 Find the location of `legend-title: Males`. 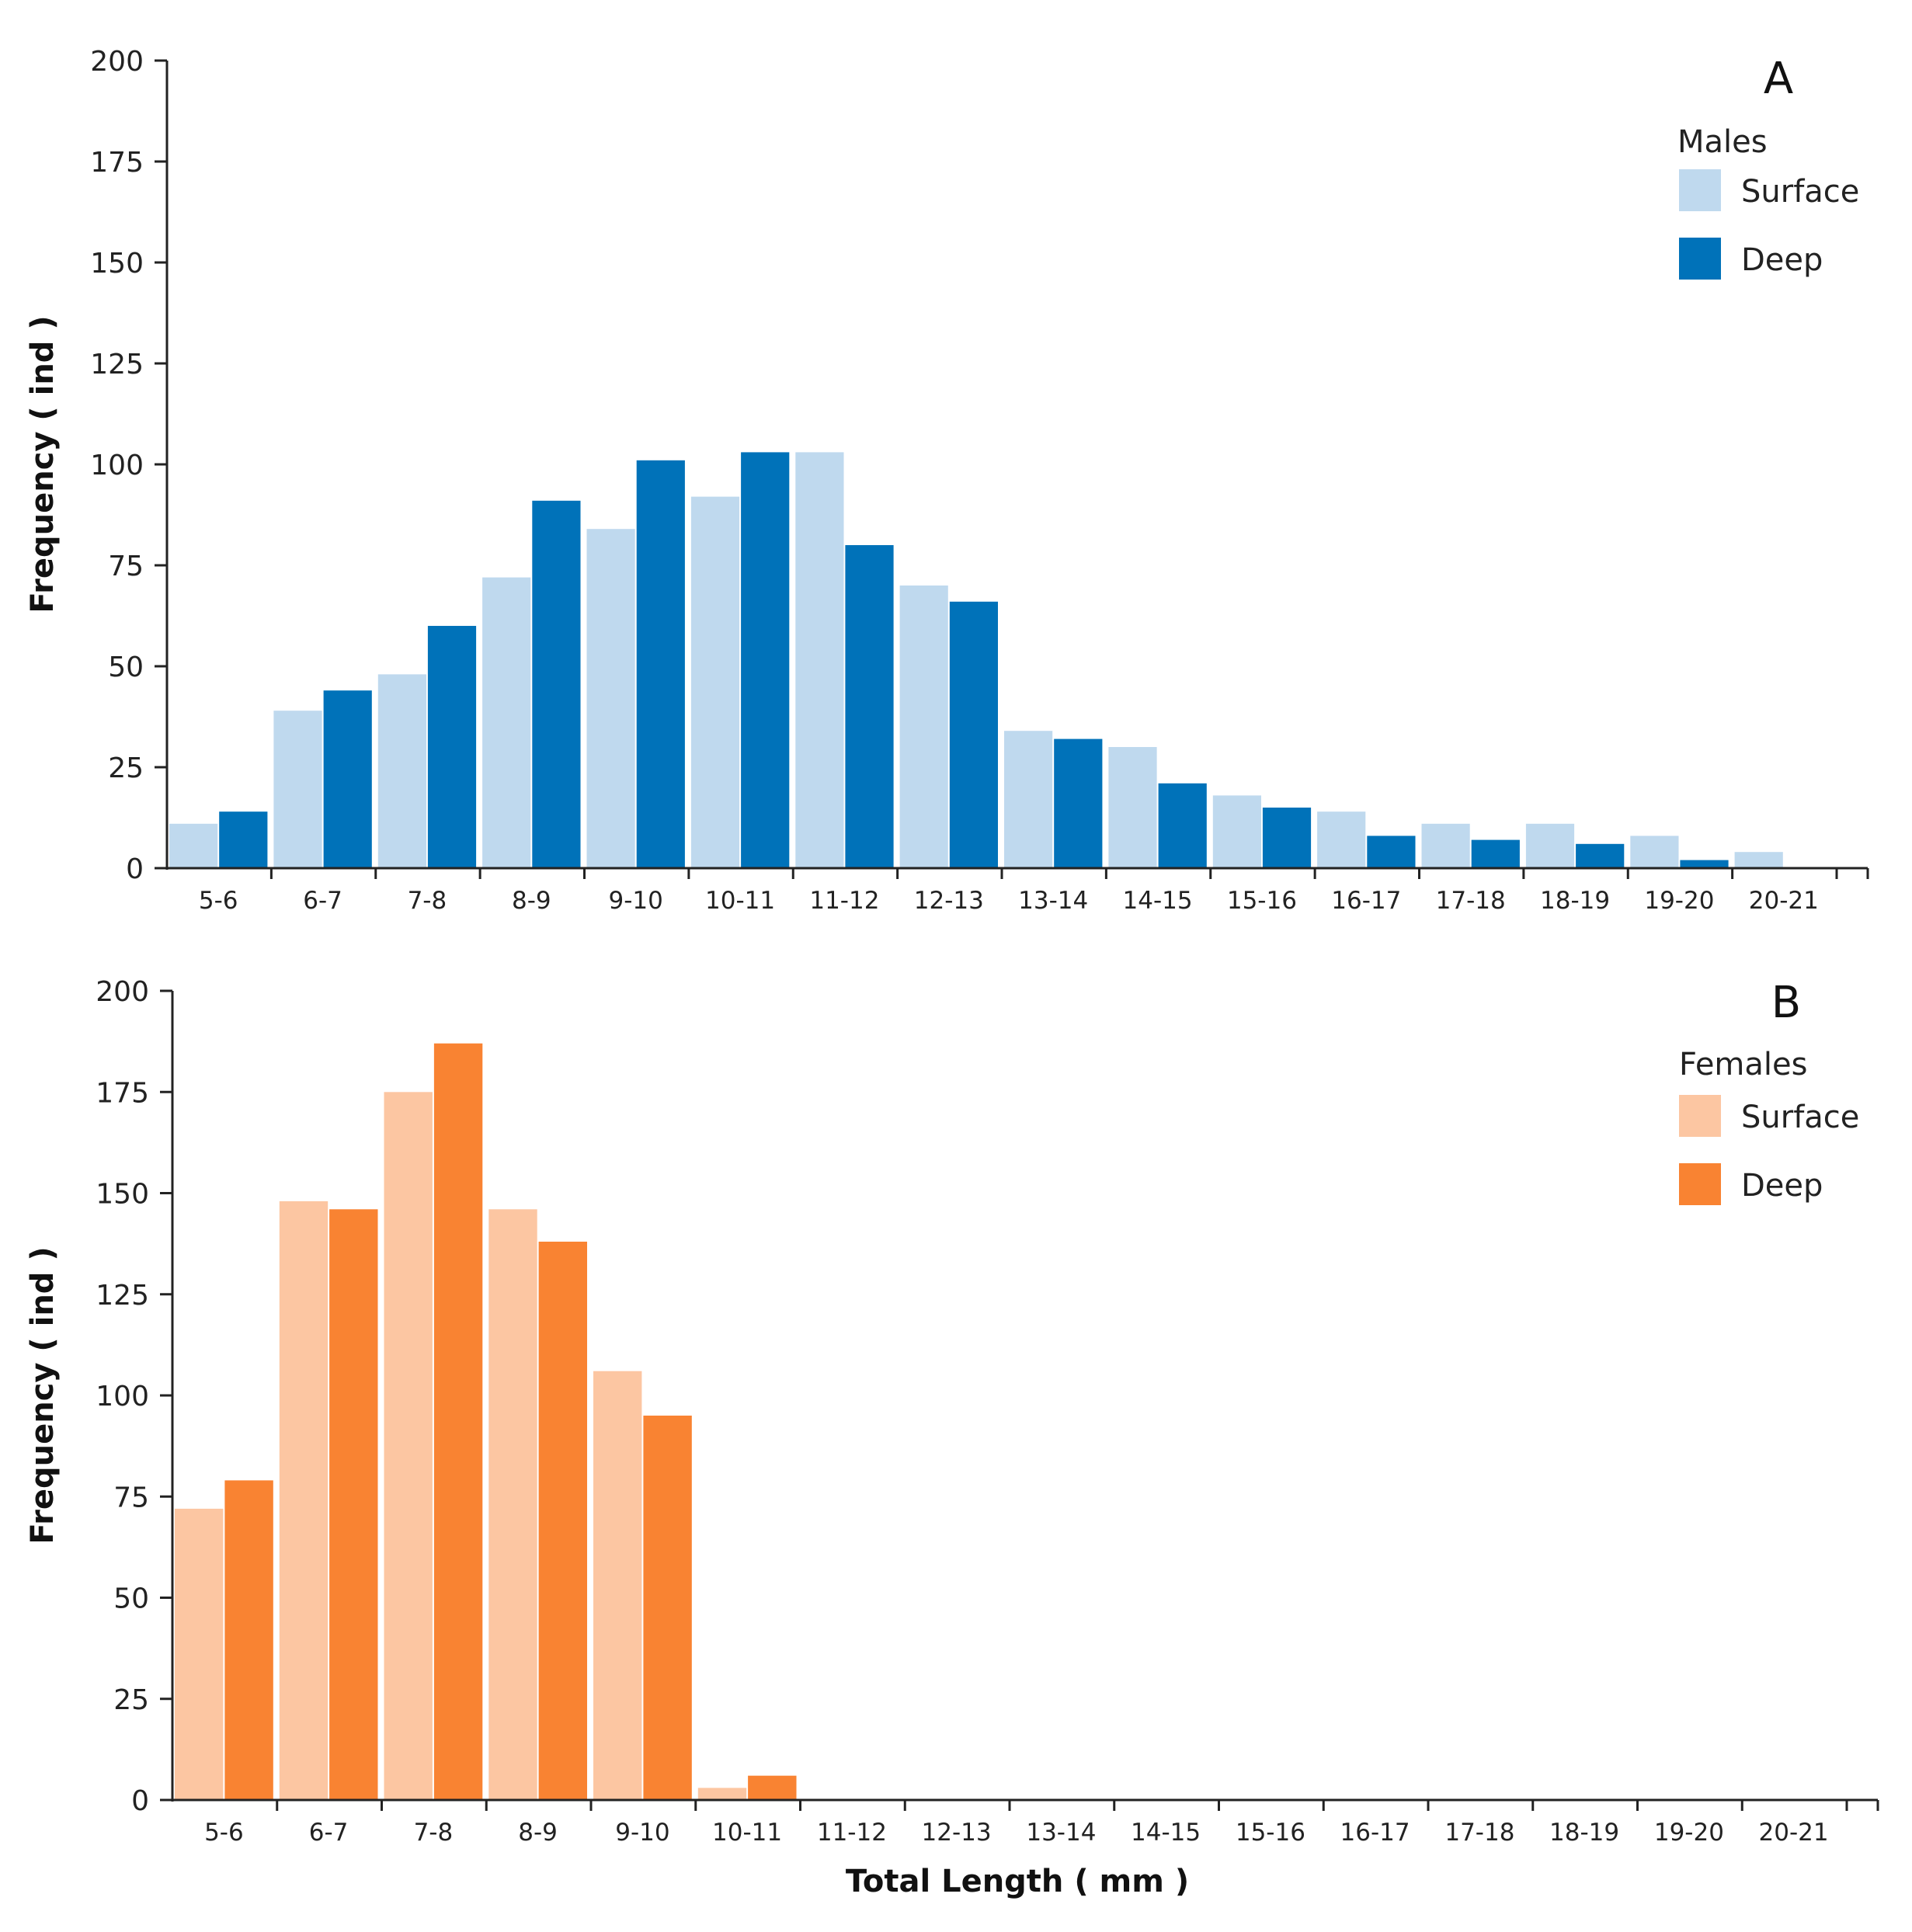

legend-title: Males is located at coordinates (1723, 142).